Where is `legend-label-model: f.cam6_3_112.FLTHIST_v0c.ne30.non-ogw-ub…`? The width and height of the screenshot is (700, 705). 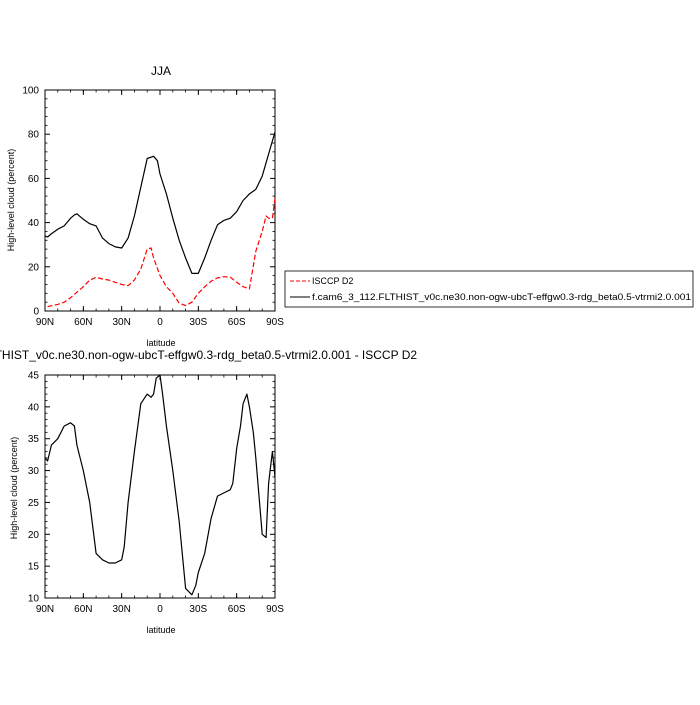
legend-label-model: f.cam6_3_112.FLTHIST_v0c.ne30.non-ogw-ub… is located at coordinates (501, 297).